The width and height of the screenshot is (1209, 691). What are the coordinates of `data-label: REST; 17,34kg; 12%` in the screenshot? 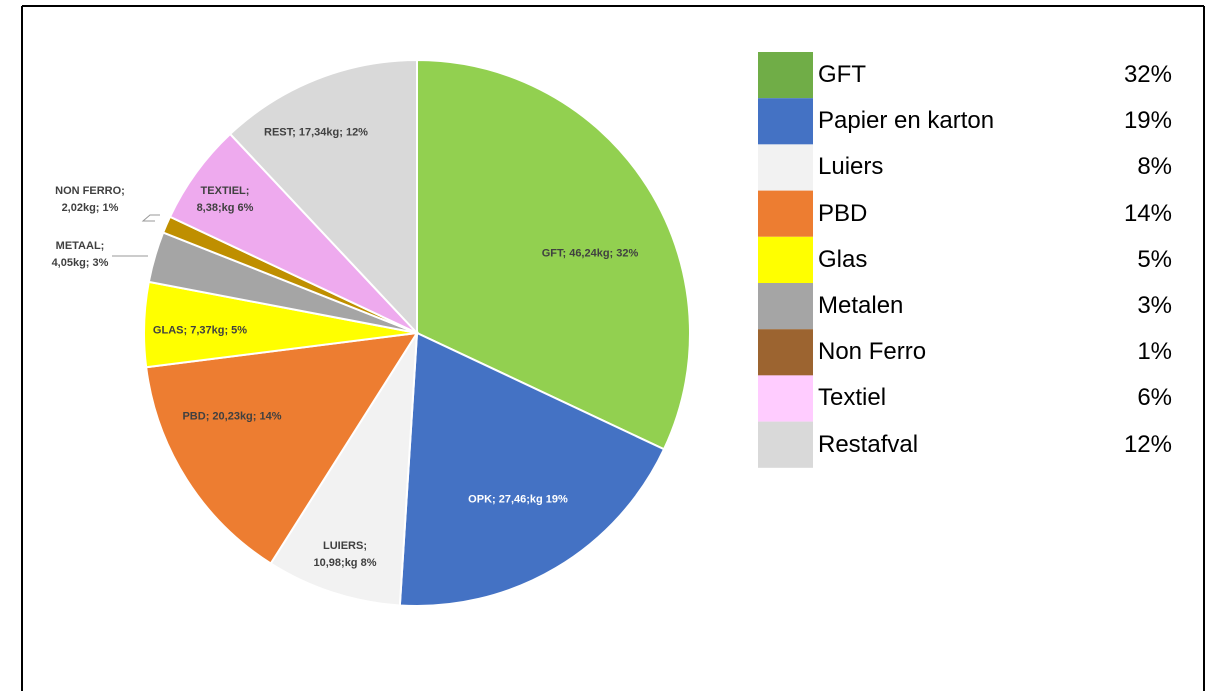 It's located at (316, 132).